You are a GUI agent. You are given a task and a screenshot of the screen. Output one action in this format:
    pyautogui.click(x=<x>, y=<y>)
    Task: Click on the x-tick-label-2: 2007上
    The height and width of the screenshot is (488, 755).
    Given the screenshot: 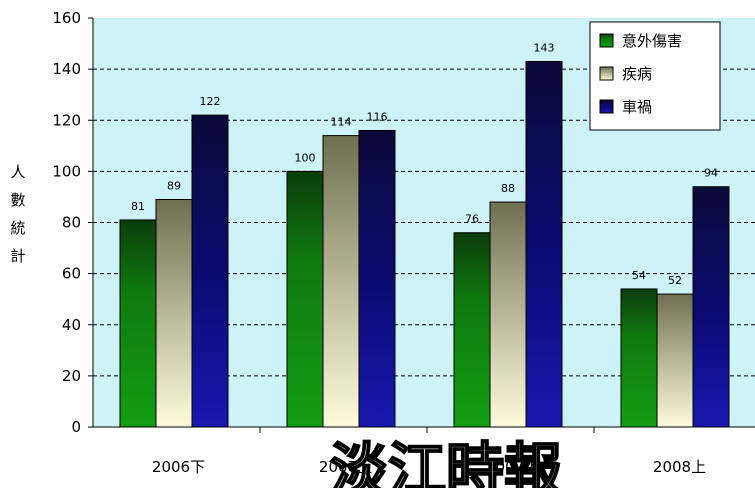 What is the action you would take?
    pyautogui.click(x=345, y=467)
    